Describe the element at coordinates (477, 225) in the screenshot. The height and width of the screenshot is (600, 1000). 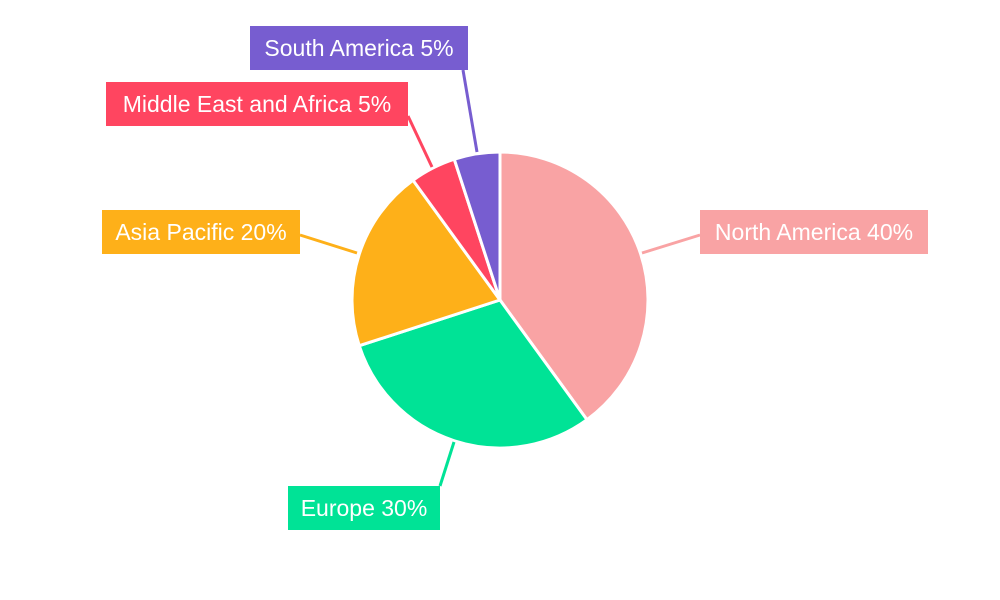
I see `pie-slice-south-america` at that location.